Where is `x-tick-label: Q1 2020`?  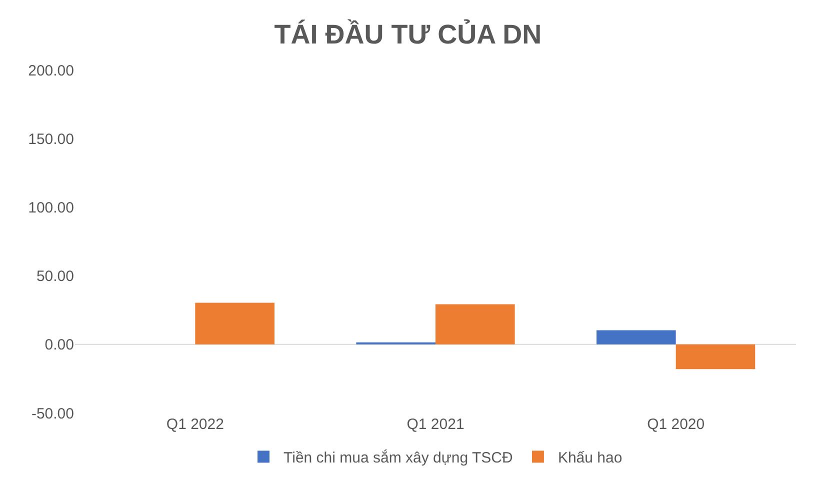 x-tick-label: Q1 2020 is located at coordinates (676, 424).